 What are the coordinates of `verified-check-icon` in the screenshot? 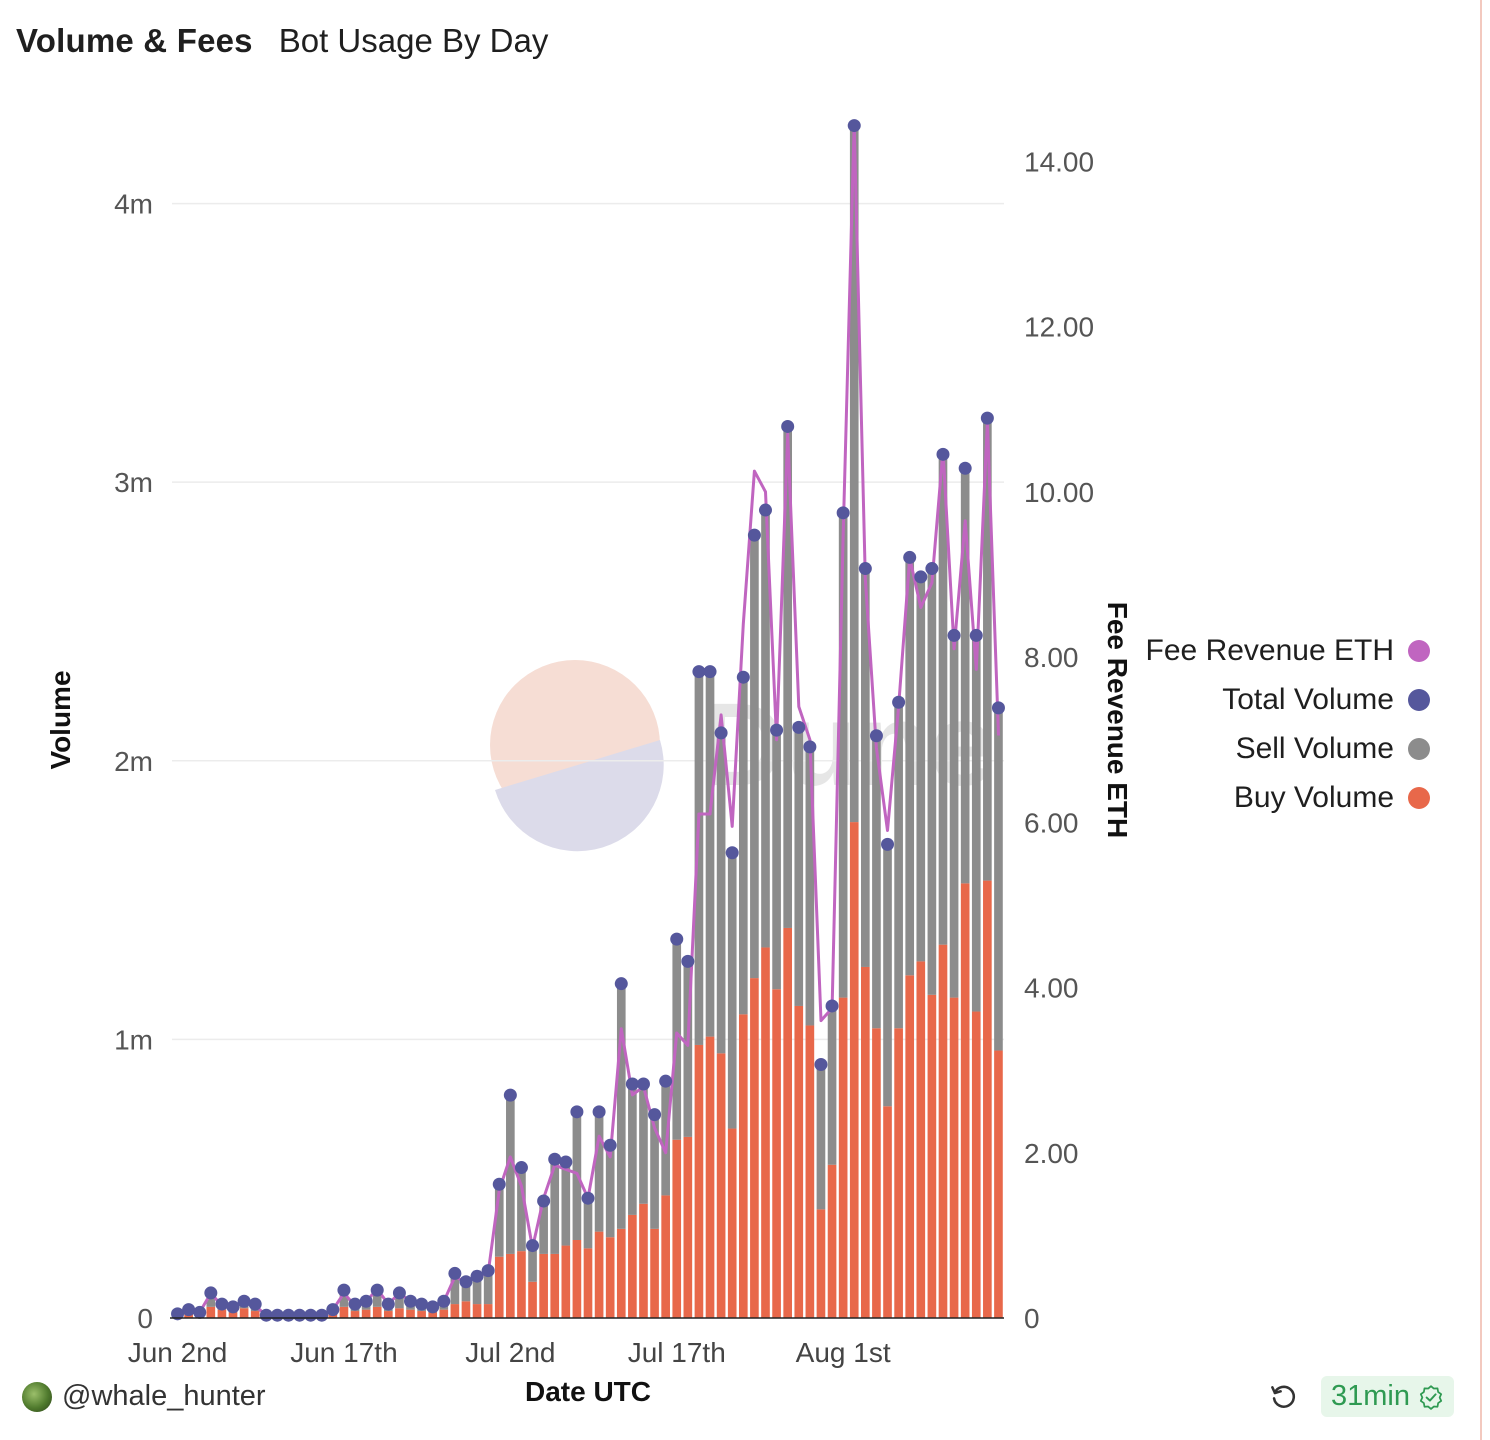 It's located at (1431, 1397).